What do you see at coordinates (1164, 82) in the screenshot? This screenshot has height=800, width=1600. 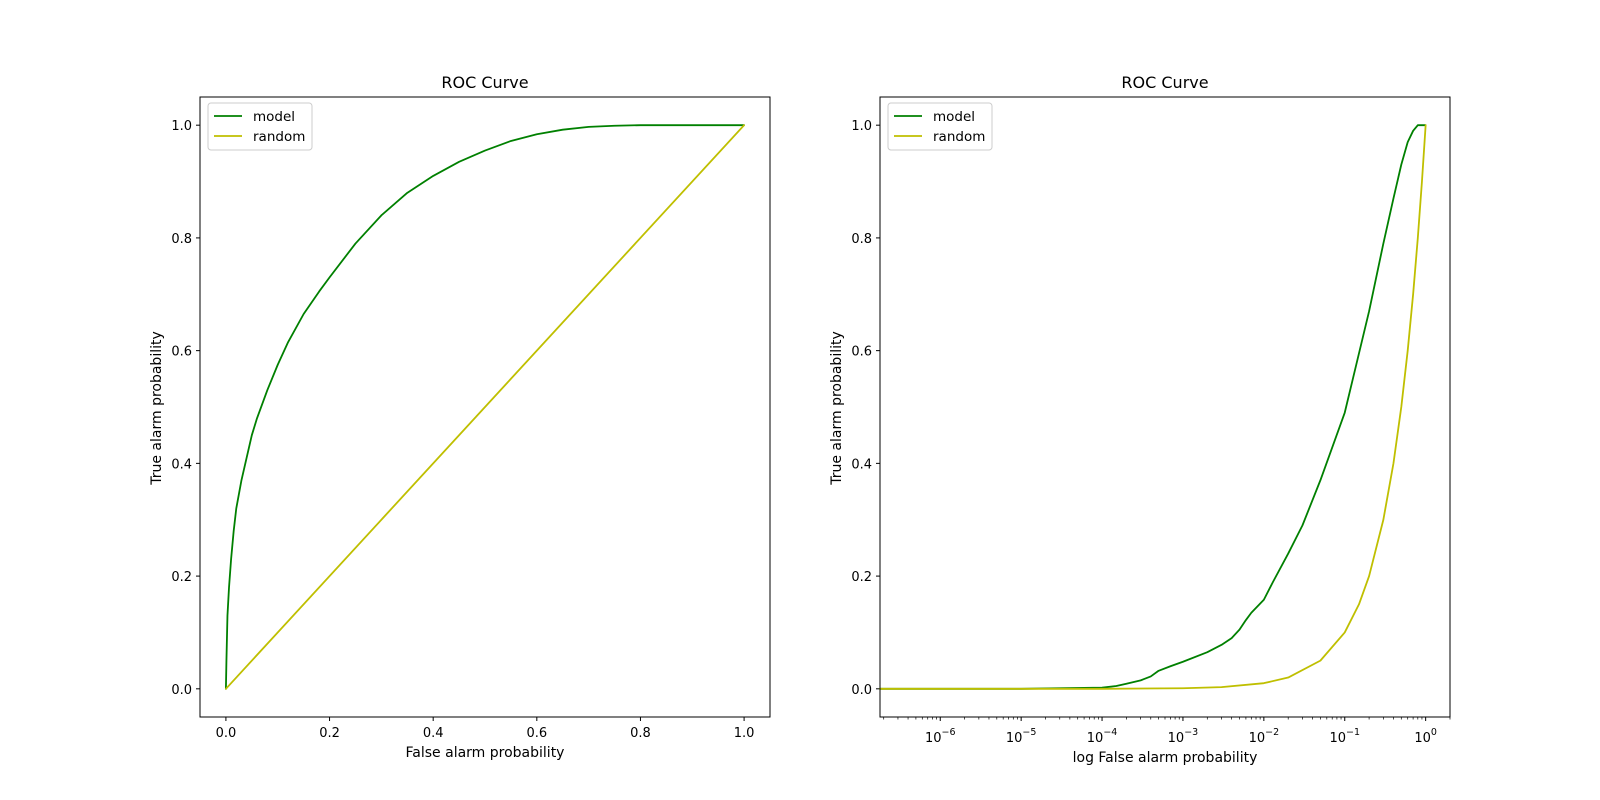 I see `right-chart-title: ROC Curve` at bounding box center [1164, 82].